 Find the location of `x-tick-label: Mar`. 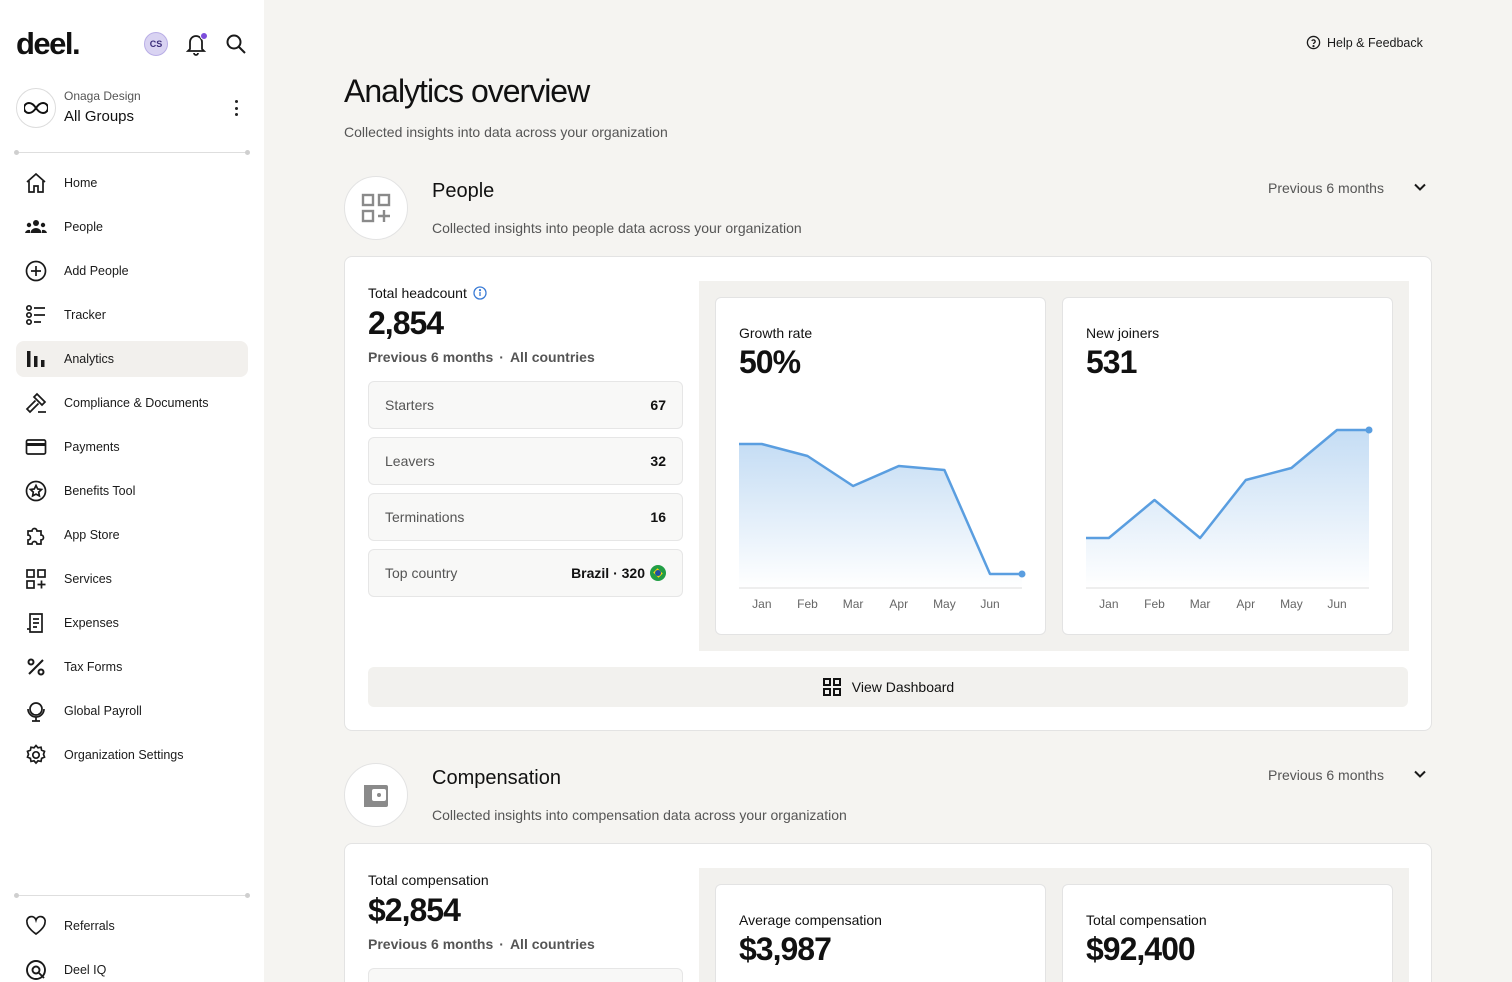

x-tick-label: Mar is located at coordinates (1200, 604).